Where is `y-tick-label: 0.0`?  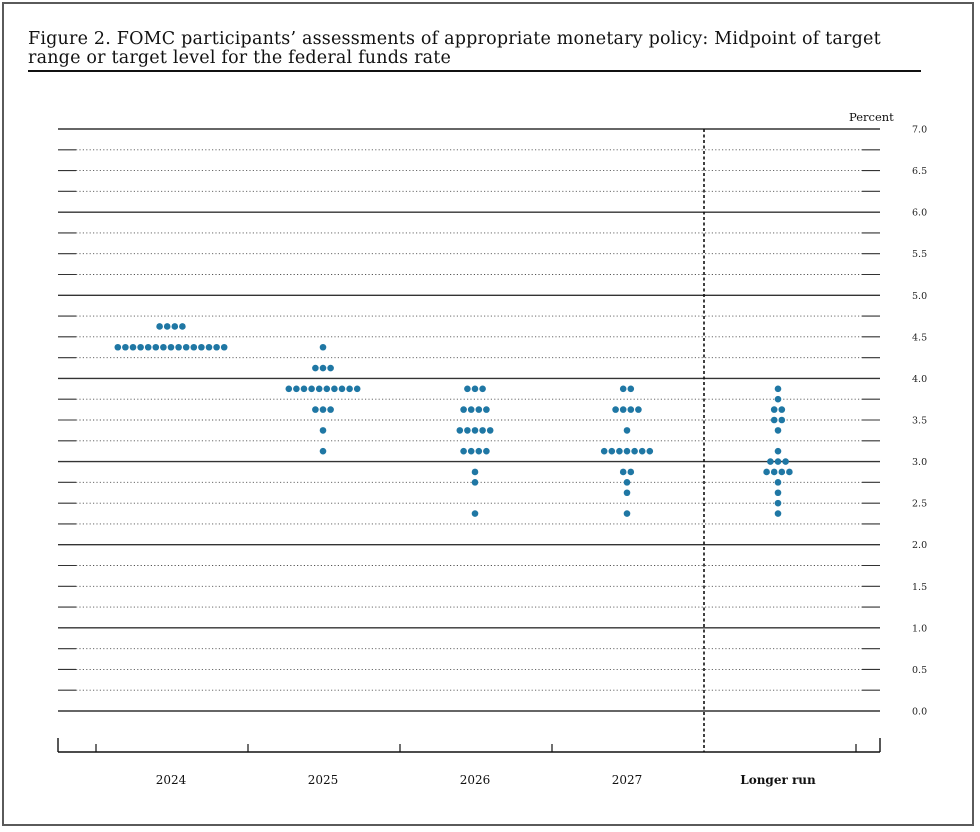
y-tick-label: 0.0 is located at coordinates (919, 712).